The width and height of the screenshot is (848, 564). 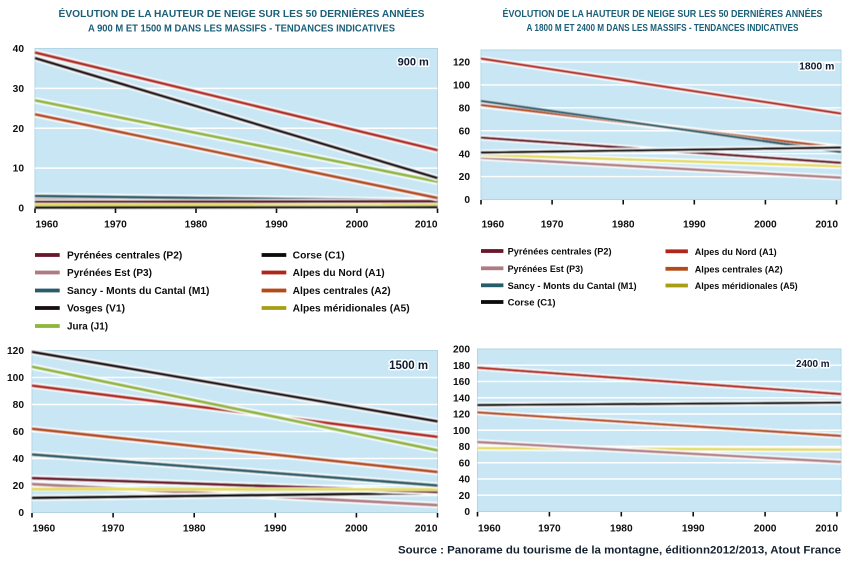 I want to click on svg-text: 30, so click(x=19, y=89).